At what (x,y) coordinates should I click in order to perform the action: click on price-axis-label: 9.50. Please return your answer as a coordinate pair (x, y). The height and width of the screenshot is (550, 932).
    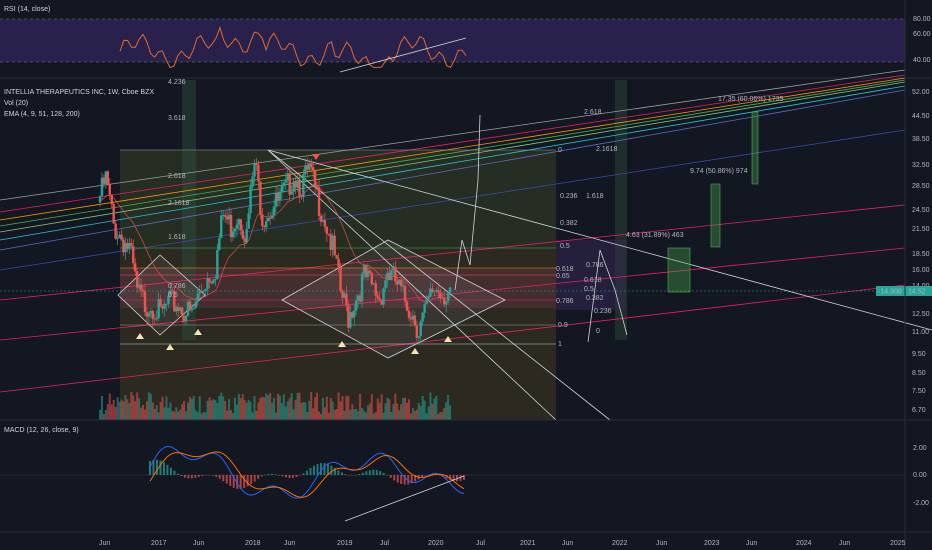
    Looking at the image, I should click on (919, 354).